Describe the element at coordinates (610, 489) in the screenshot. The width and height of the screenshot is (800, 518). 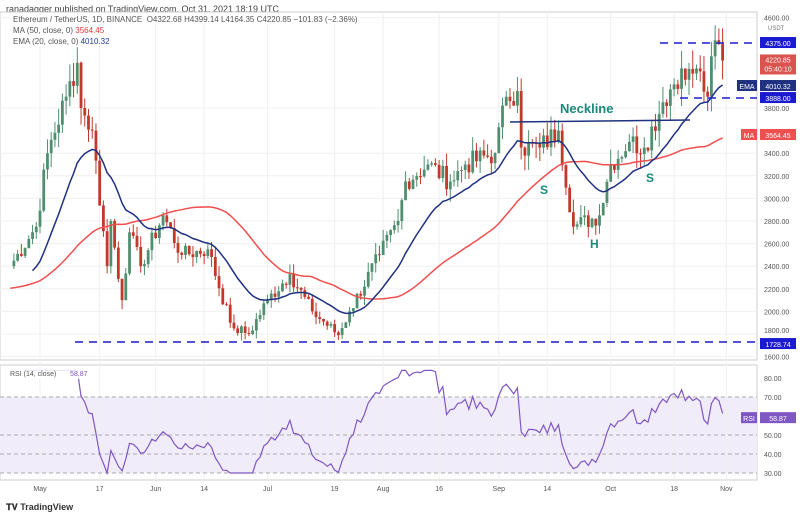
I see `date-tick: Oct` at that location.